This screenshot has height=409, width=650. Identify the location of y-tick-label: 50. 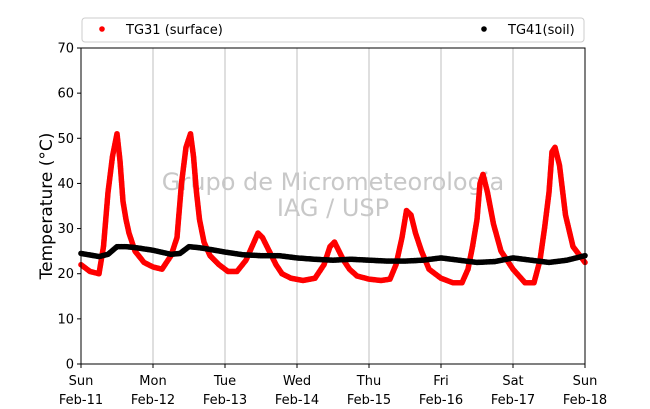
(65, 139).